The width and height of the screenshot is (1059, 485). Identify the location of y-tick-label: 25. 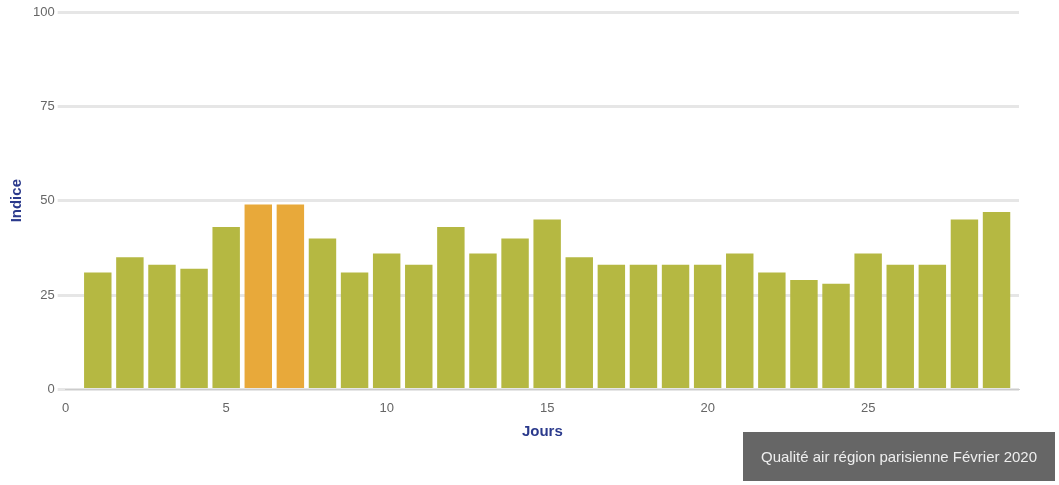
(47, 294).